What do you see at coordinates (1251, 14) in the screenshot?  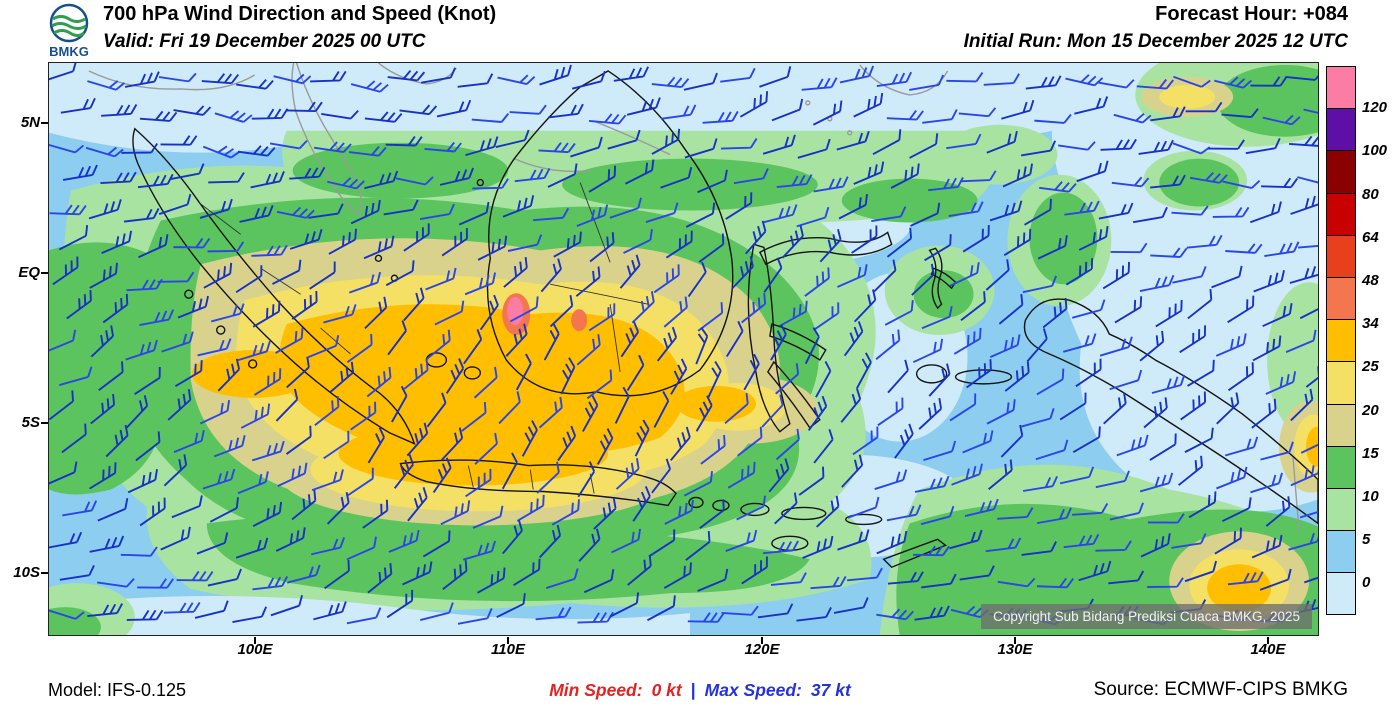 I see `forecast-hour: Forecast Hour: +084` at bounding box center [1251, 14].